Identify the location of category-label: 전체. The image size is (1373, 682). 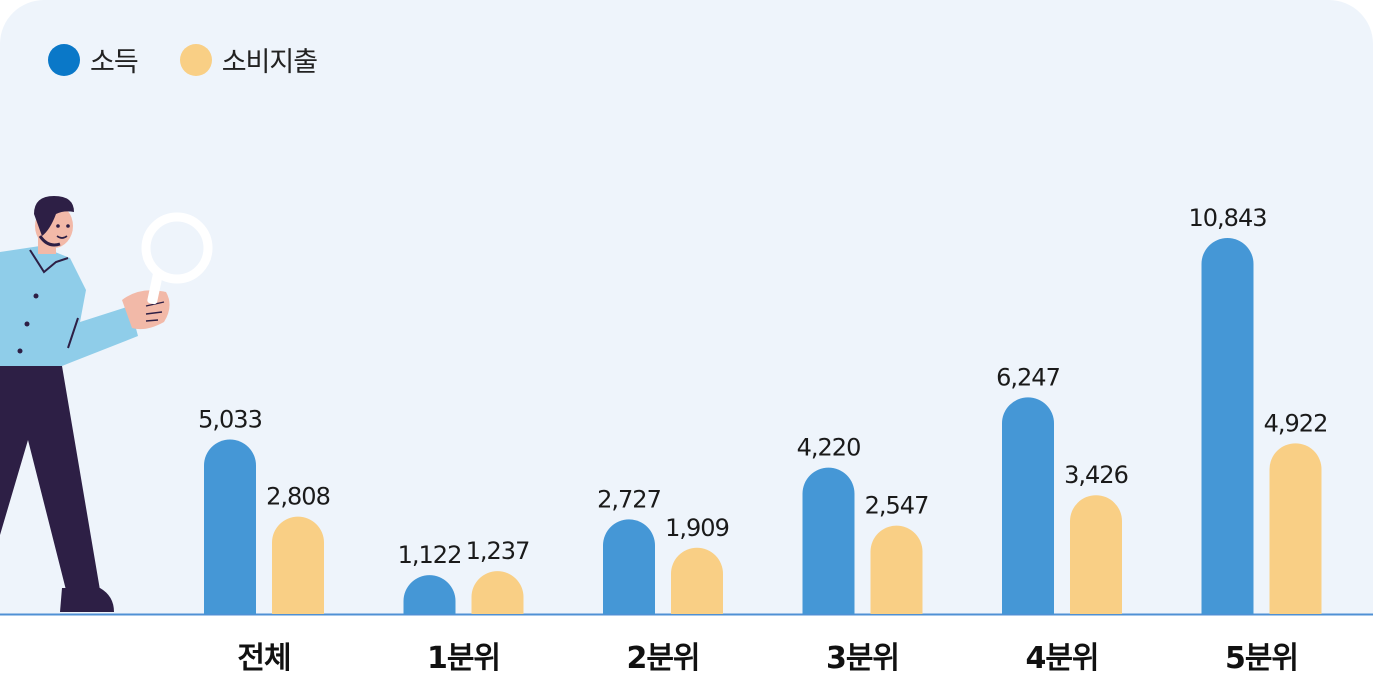
(263, 658).